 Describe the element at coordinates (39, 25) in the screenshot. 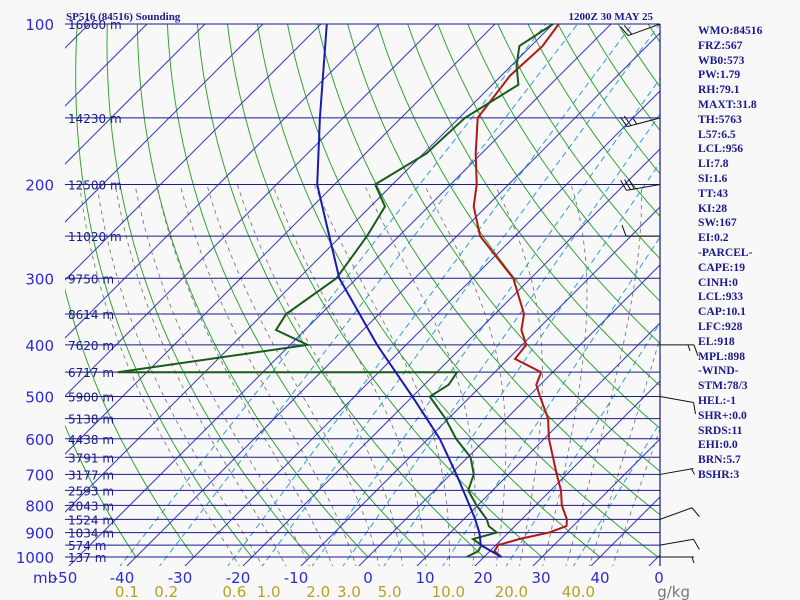

I see `pressure-label: 100` at that location.